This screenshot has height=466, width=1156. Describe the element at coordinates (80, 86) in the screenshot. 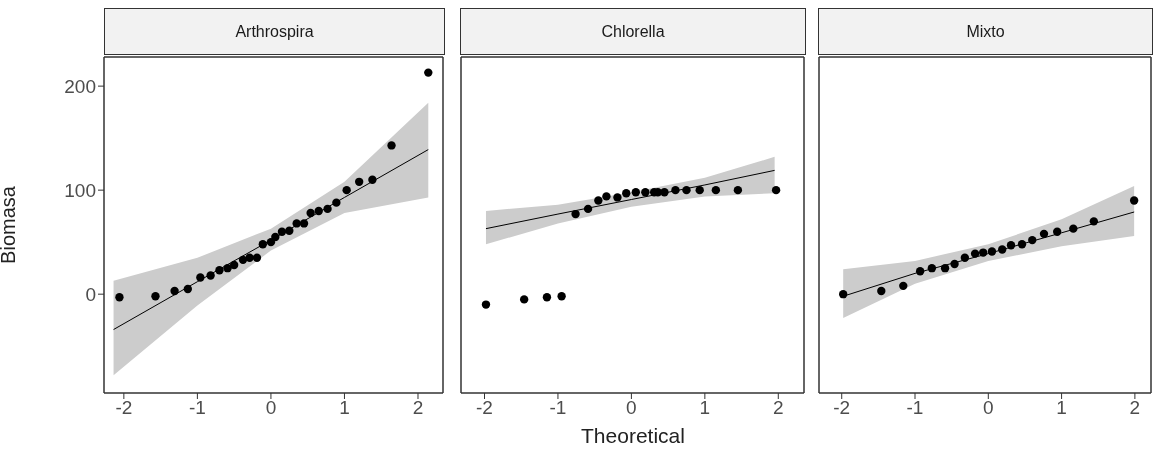

I see `y-tick-label: 200` at that location.